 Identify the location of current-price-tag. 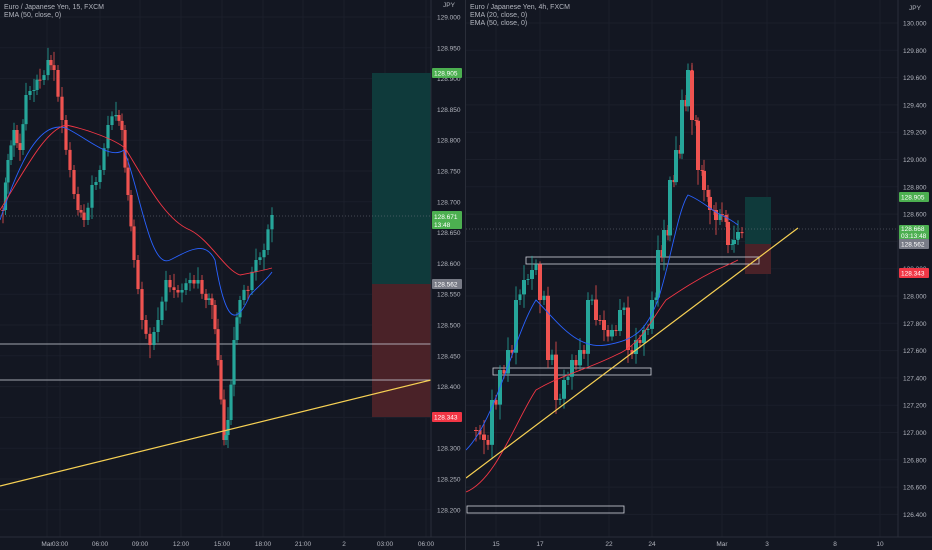
(914, 232).